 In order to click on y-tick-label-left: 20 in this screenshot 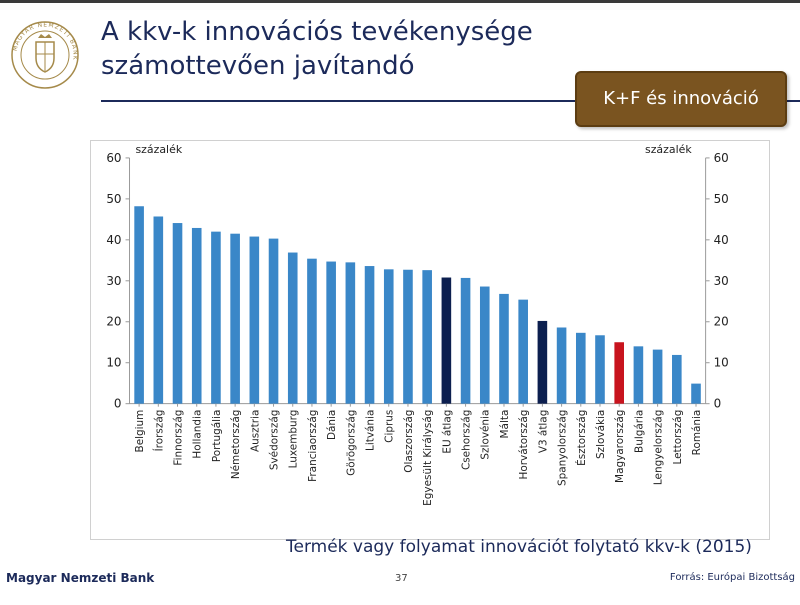, I will do `click(113, 322)`.